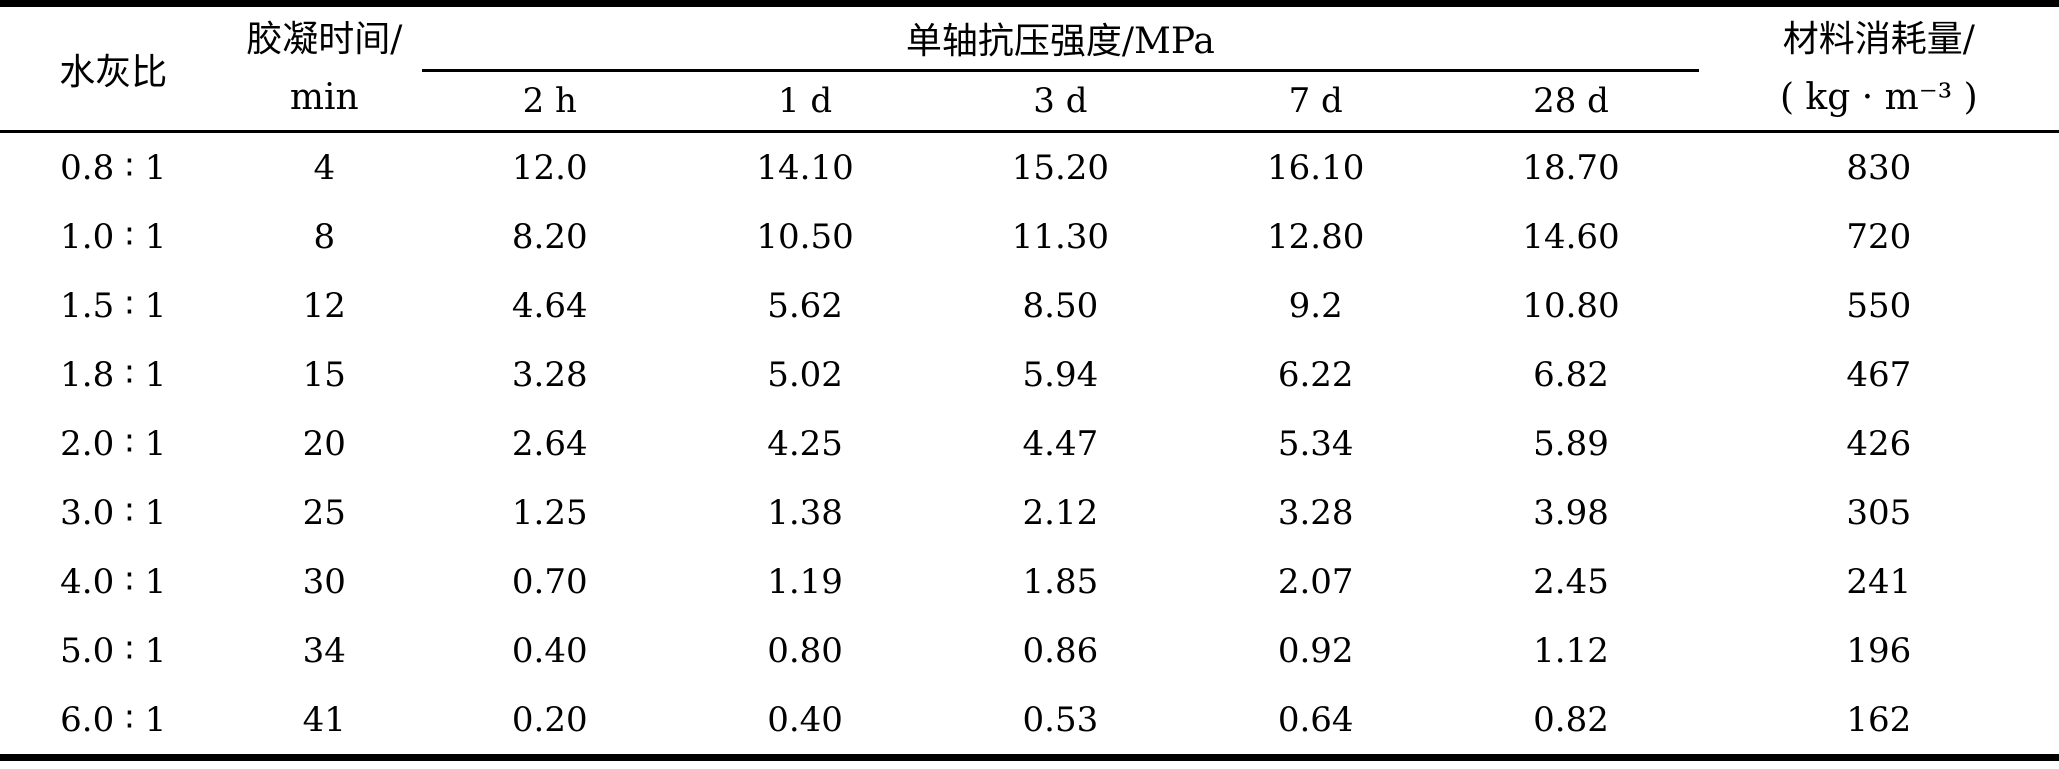 The height and width of the screenshot is (769, 2059). Describe the element at coordinates (1879, 305) in the screenshot. I see `cell-material-consumption: 550` at that location.